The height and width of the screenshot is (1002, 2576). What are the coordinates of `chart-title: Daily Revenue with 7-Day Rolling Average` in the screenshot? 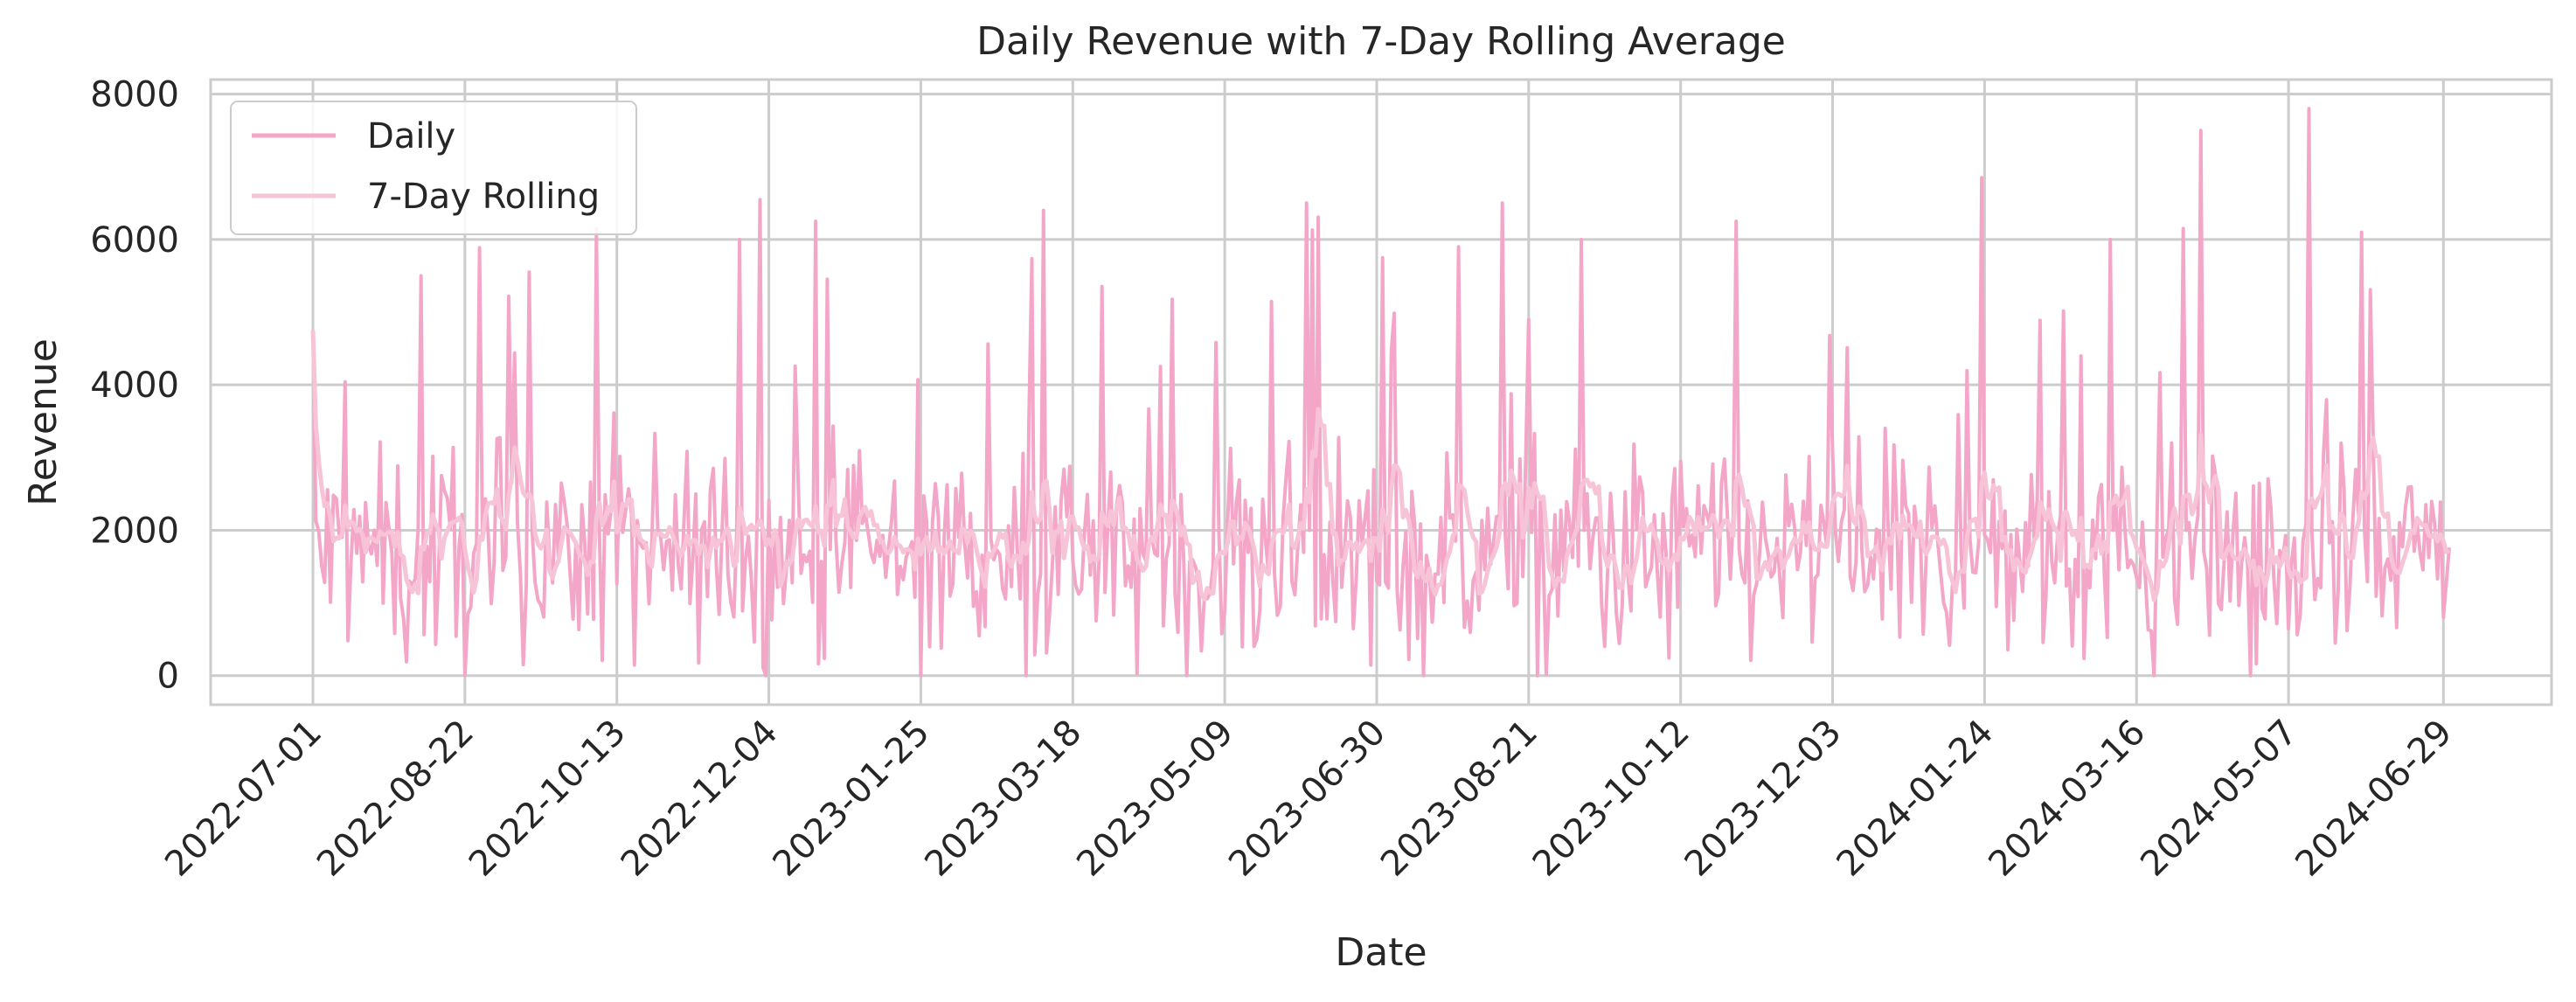 It's located at (1381, 41).